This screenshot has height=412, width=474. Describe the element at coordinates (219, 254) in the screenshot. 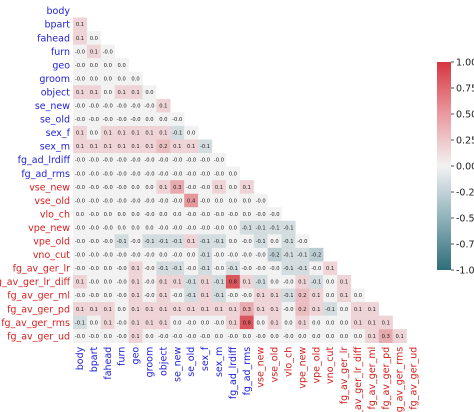

I see `heatmap-cell-r18-c10` at that location.